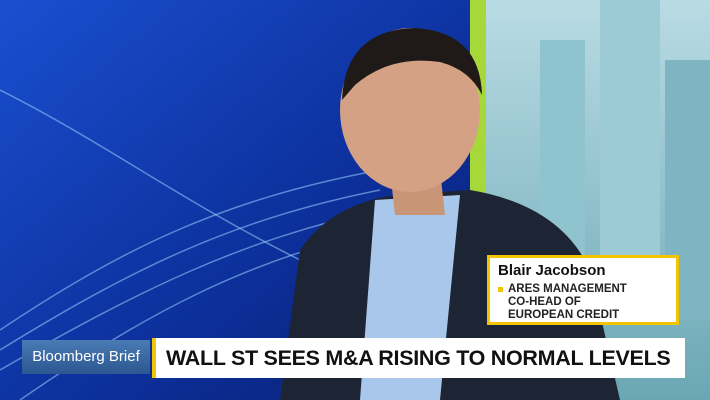  What do you see at coordinates (86, 357) in the screenshot?
I see `show-name: Bloomberg Brief` at bounding box center [86, 357].